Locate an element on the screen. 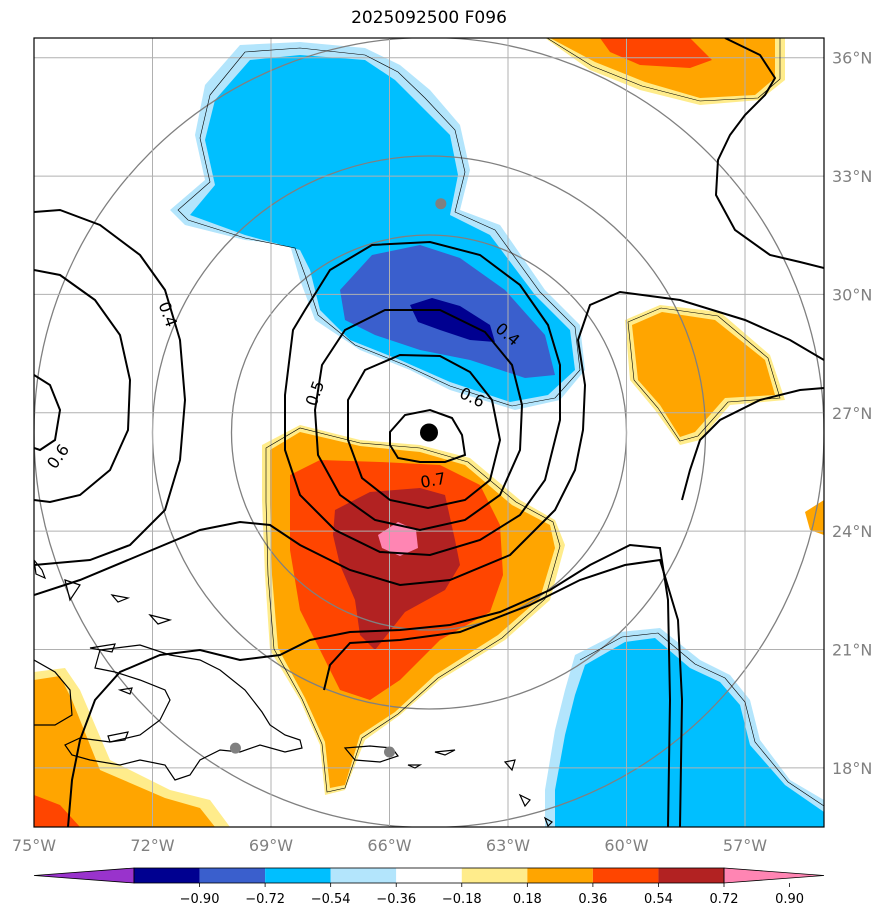 The width and height of the screenshot is (894, 924). colorbar-tick-label: −0.18 is located at coordinates (462, 899).